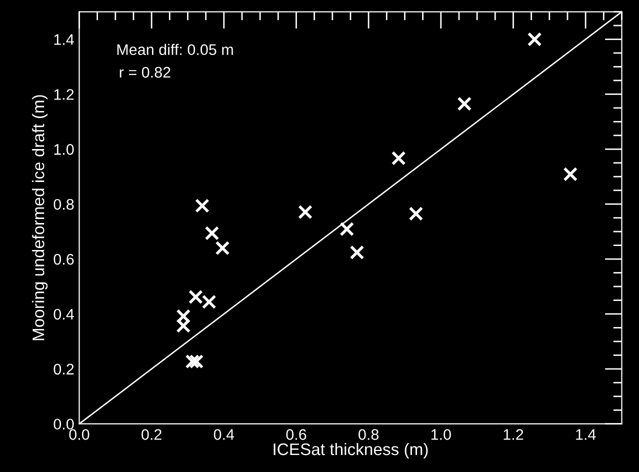 This screenshot has height=472, width=639. Describe the element at coordinates (351, 450) in the screenshot. I see `x-axis-title: ICESat thickness (m)` at that location.